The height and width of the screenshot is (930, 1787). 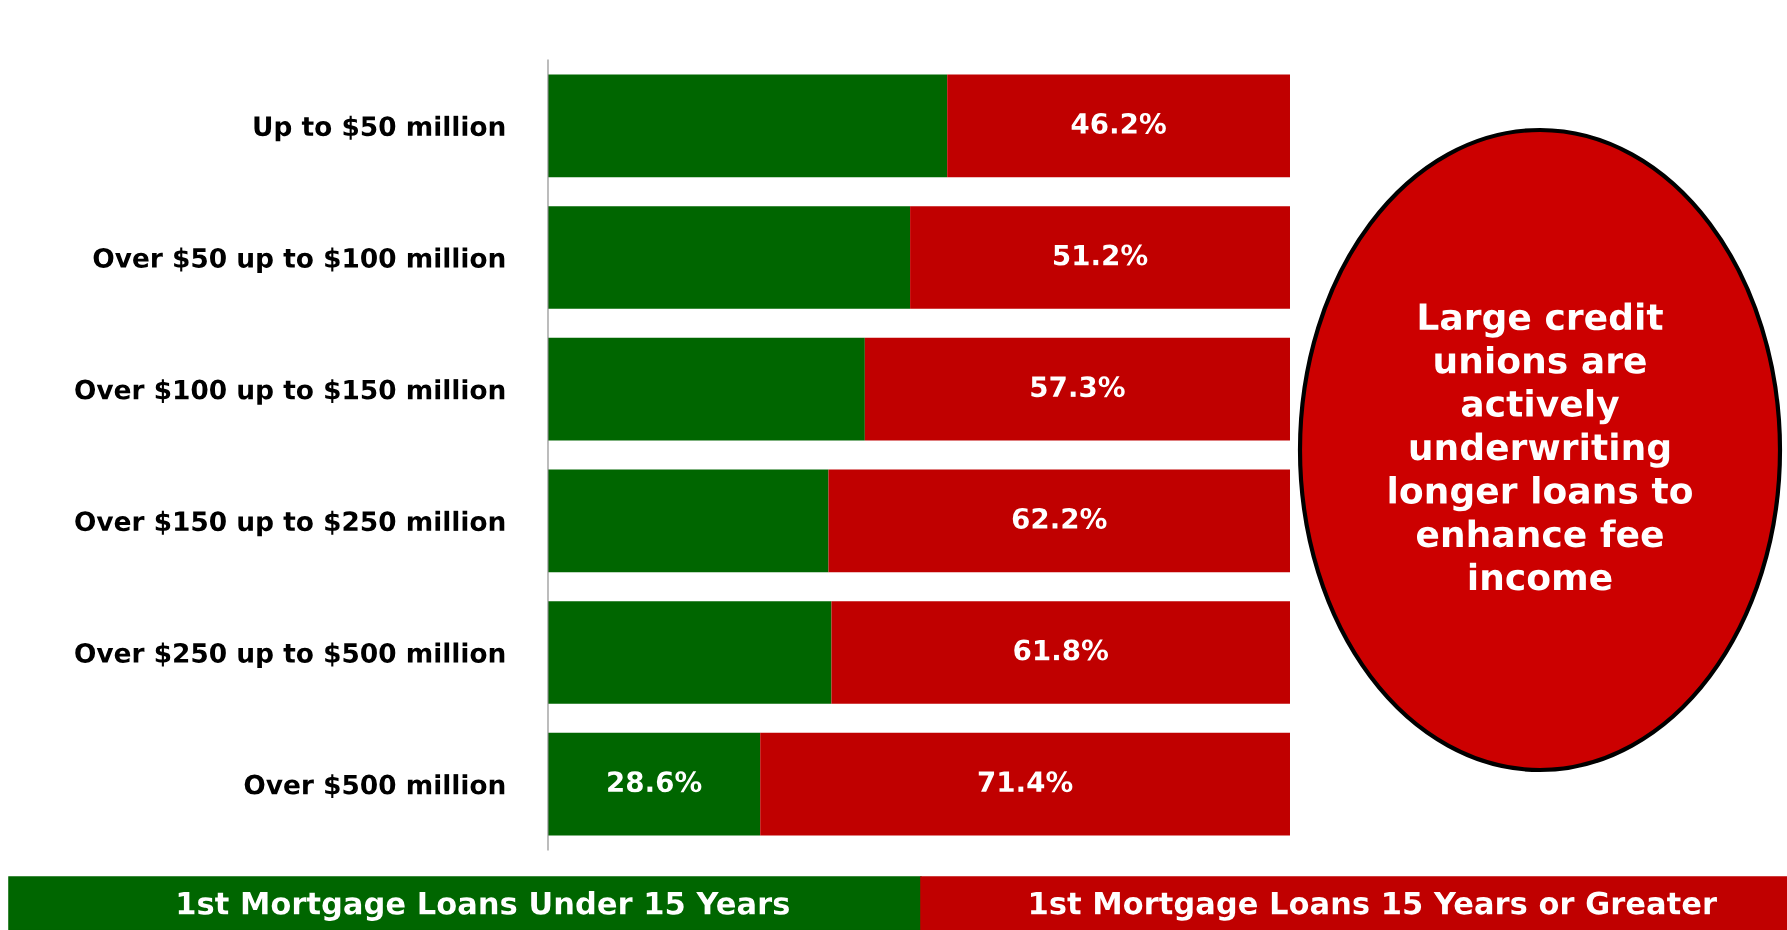 What do you see at coordinates (1118, 123) in the screenshot?
I see `data-label: 46.2%` at bounding box center [1118, 123].